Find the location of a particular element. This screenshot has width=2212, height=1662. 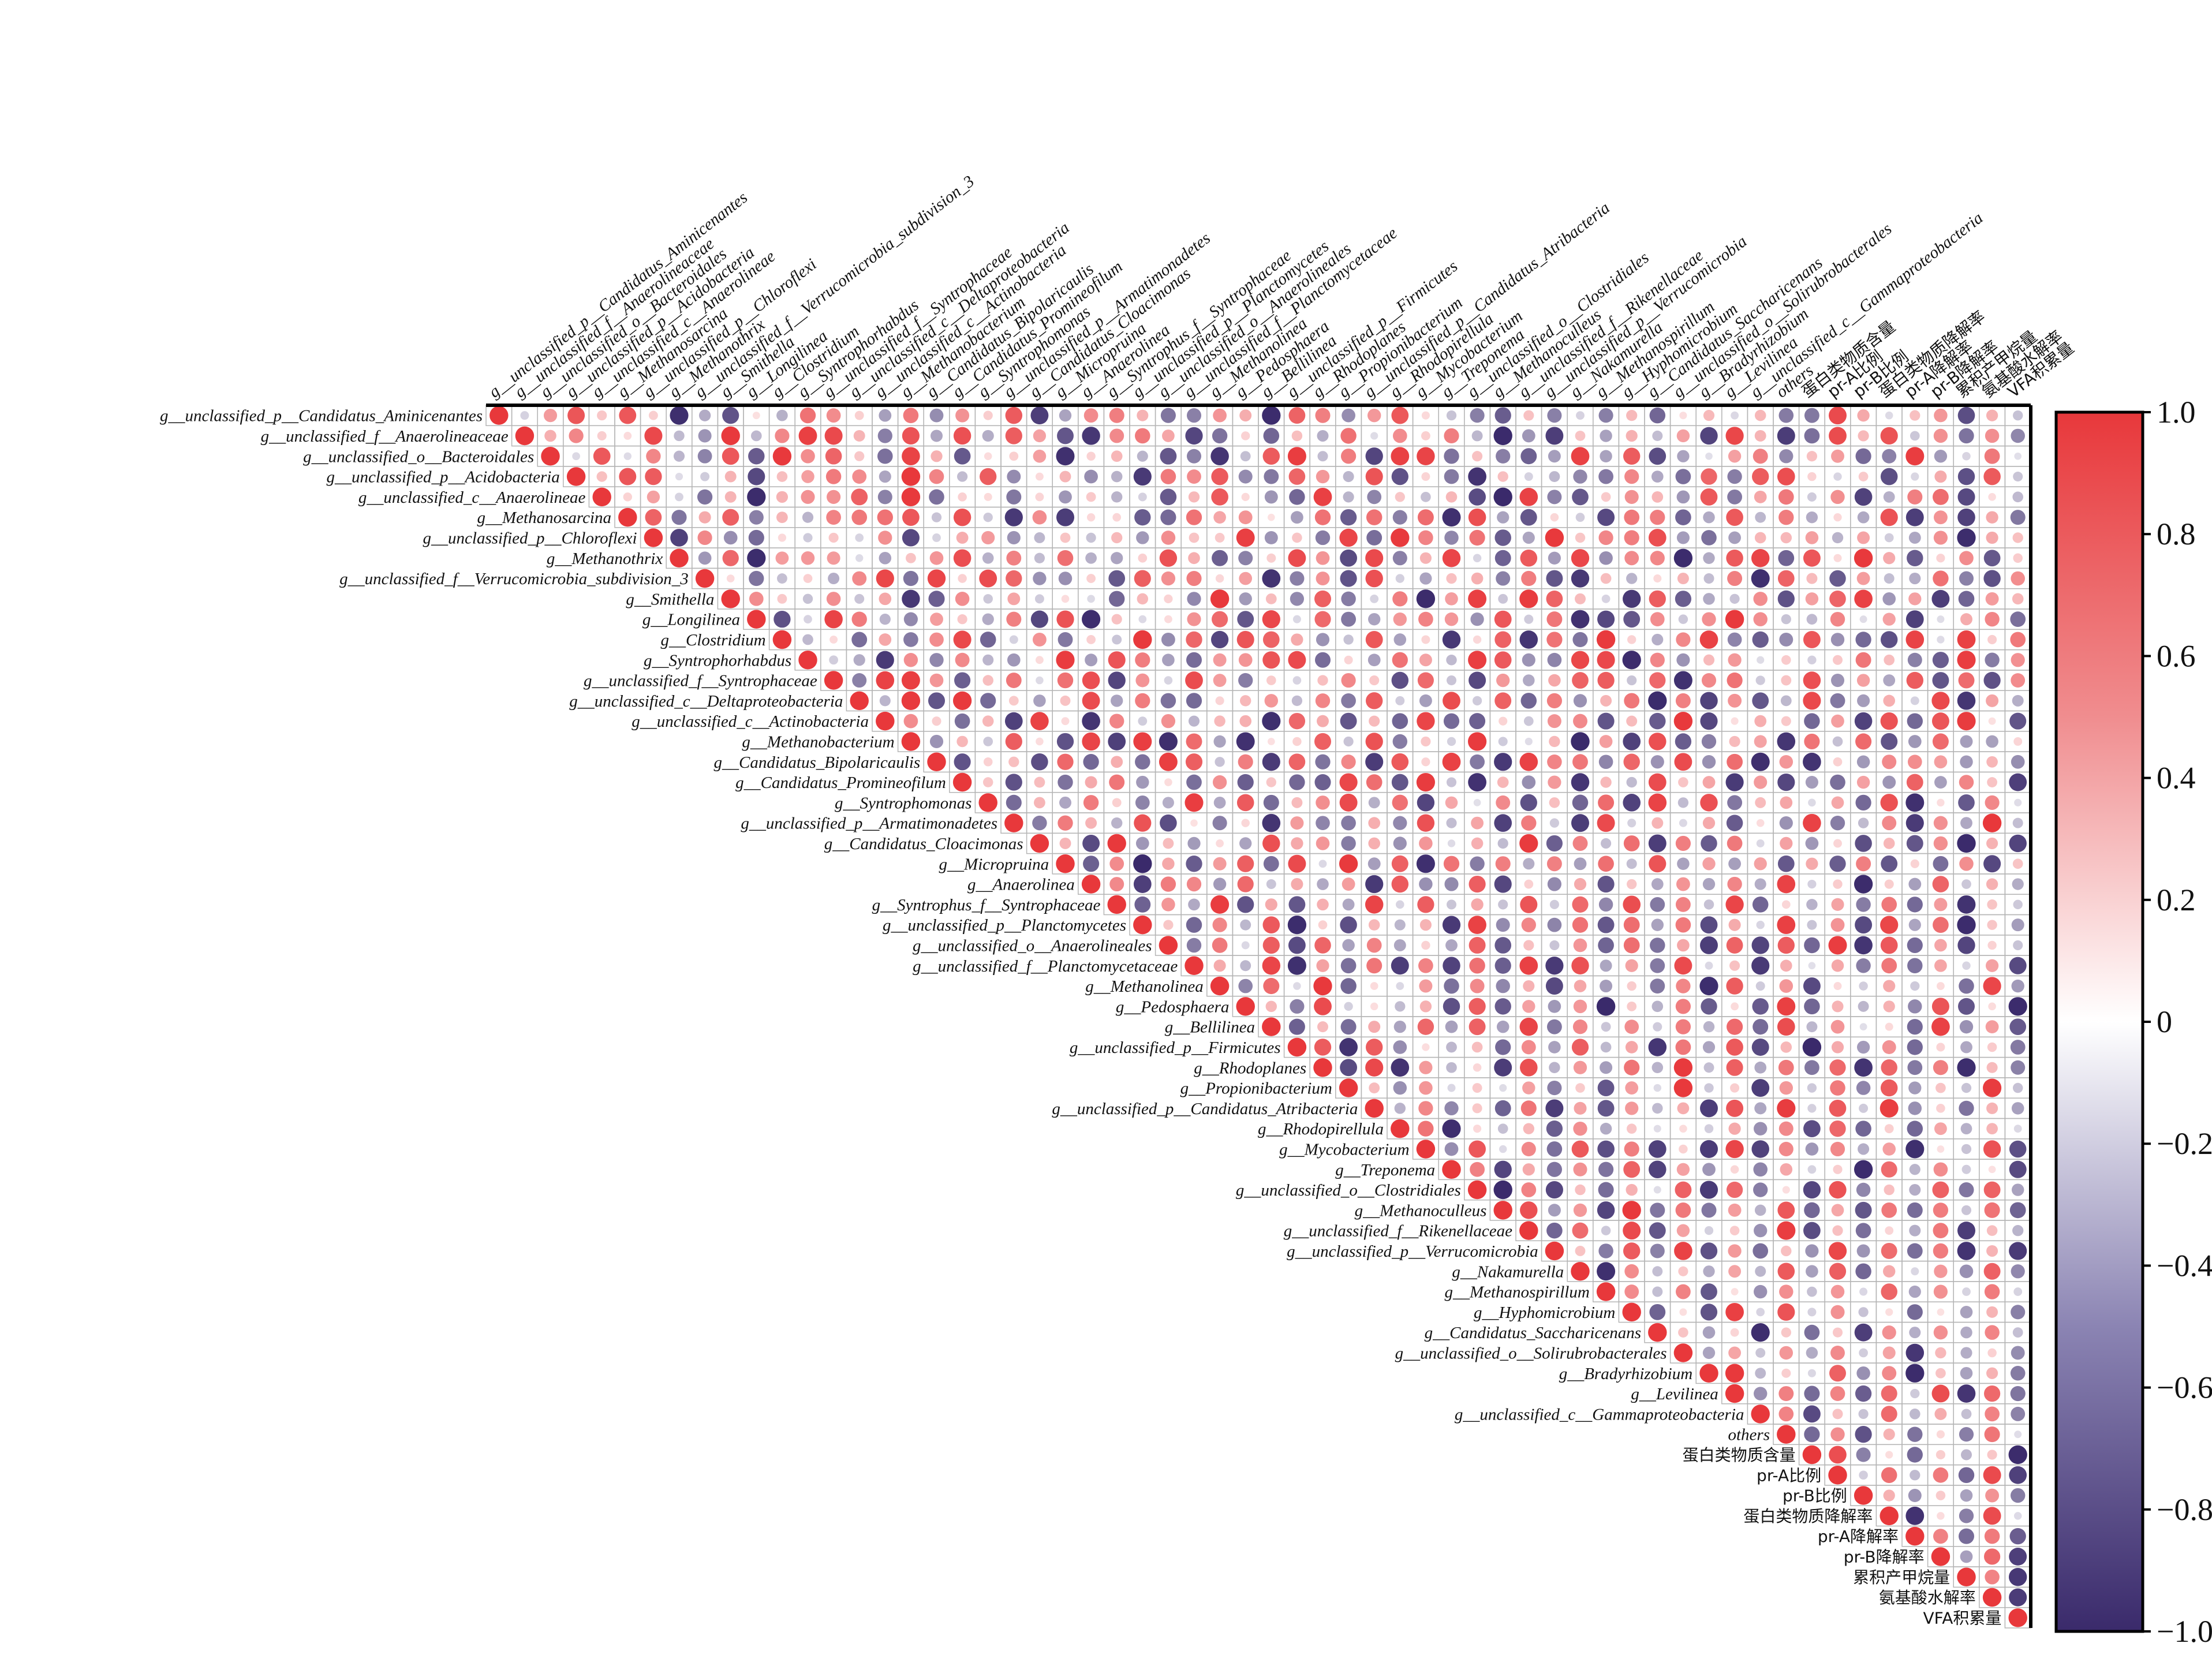

row-label: g__Bradyrhizobium is located at coordinates (1626, 1374).